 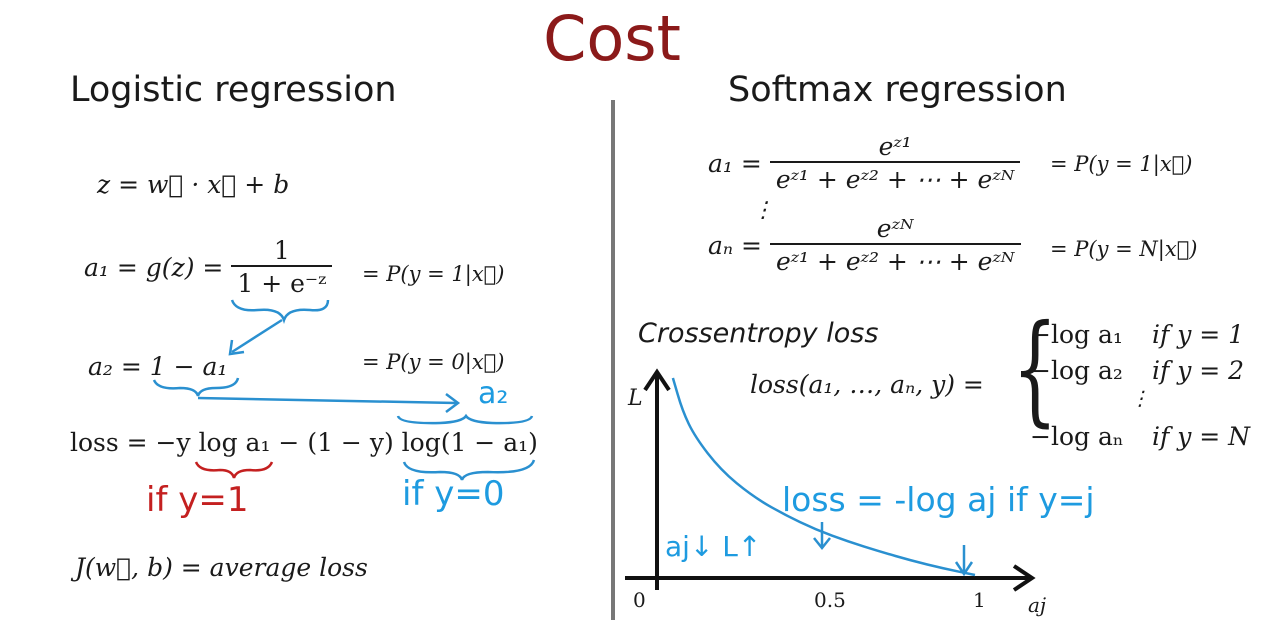 What do you see at coordinates (1198, 334) in the screenshot?
I see `case-1-cond: if y = 1` at bounding box center [1198, 334].